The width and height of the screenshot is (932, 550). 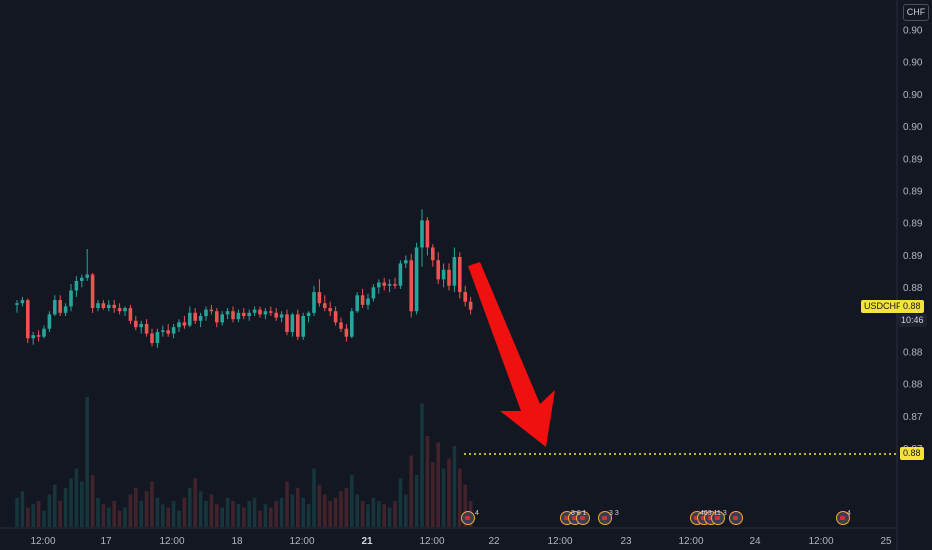 I want to click on time-tick-label: 25, so click(x=886, y=541).